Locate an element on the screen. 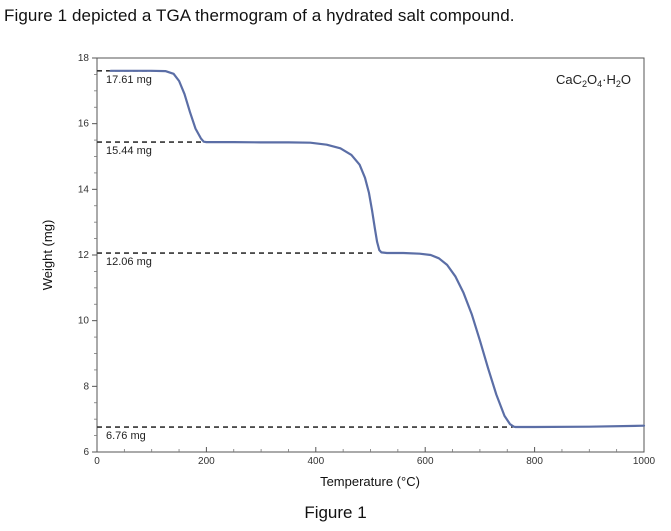 This screenshot has width=671, height=531. x-tick-label: 400 is located at coordinates (315, 461).